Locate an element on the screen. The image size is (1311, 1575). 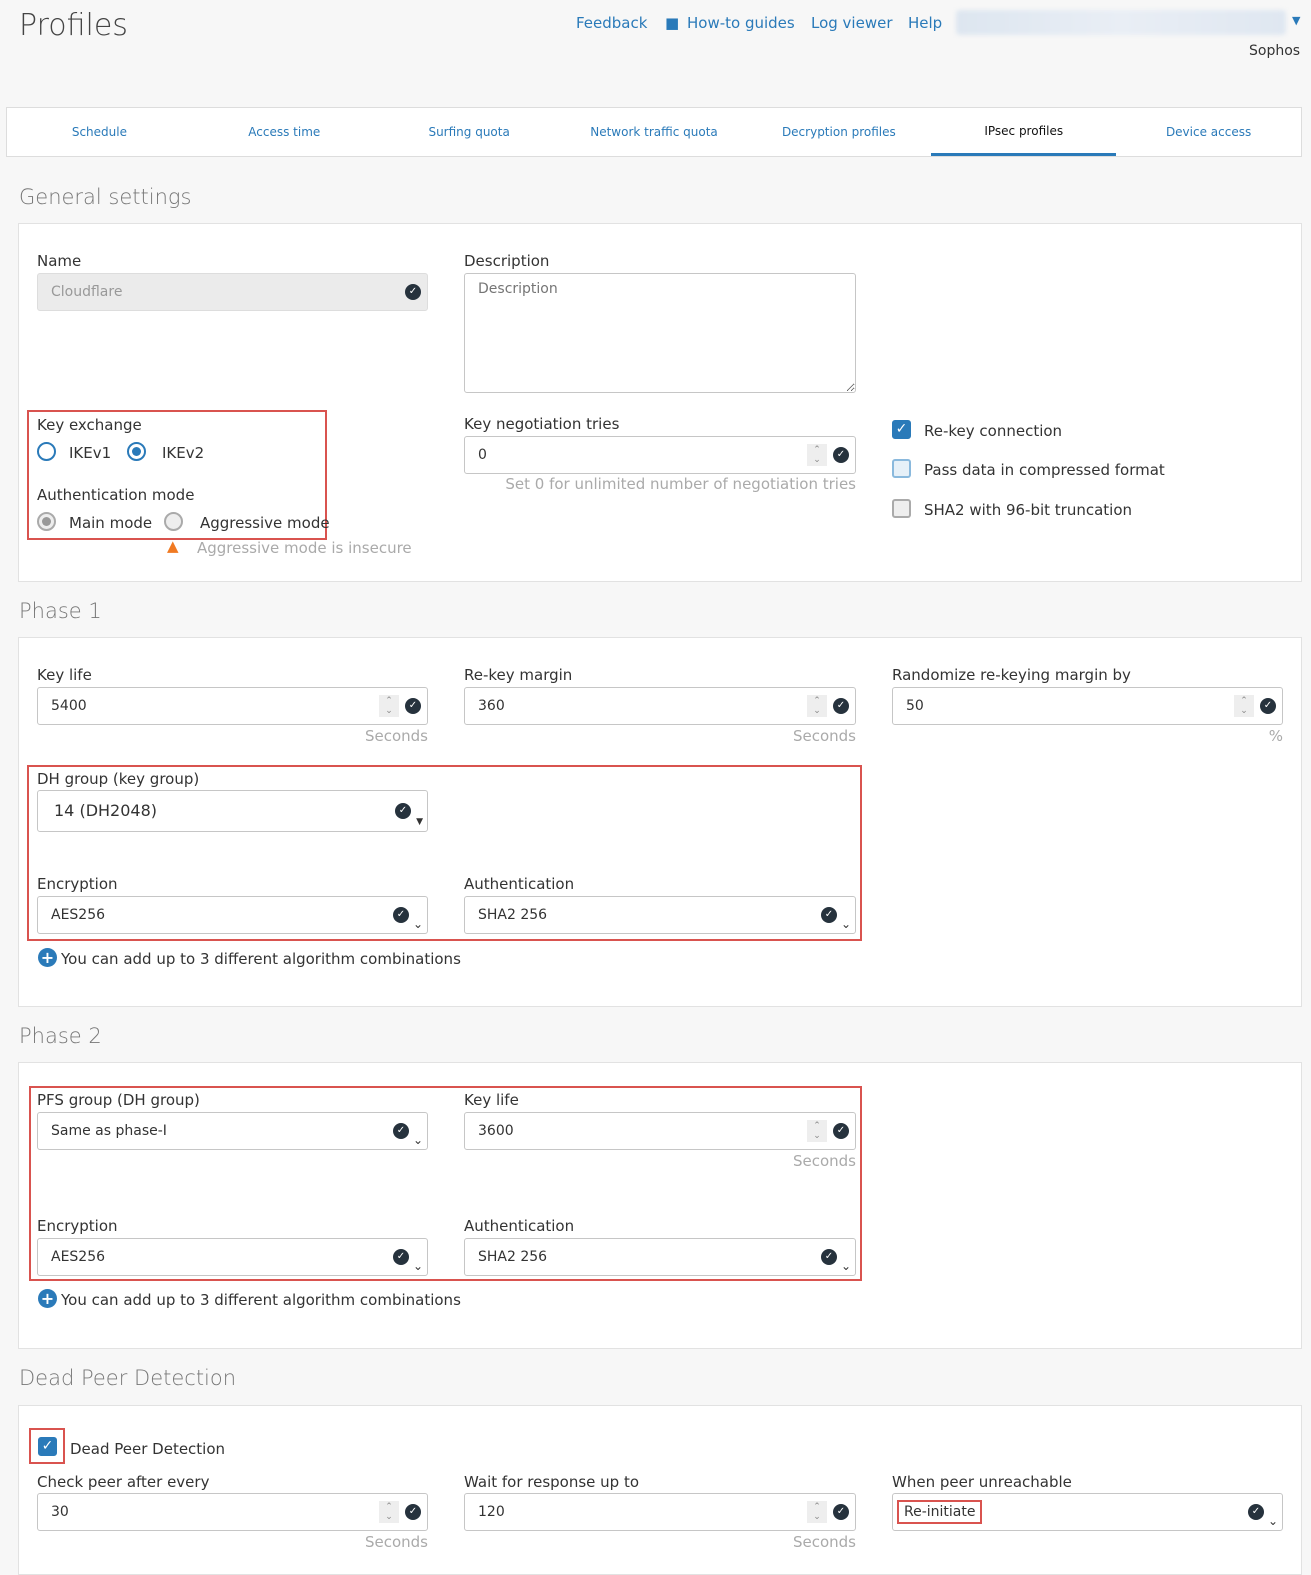
tab-network-traffic-quota: Network traffic quota is located at coordinates (654, 132).